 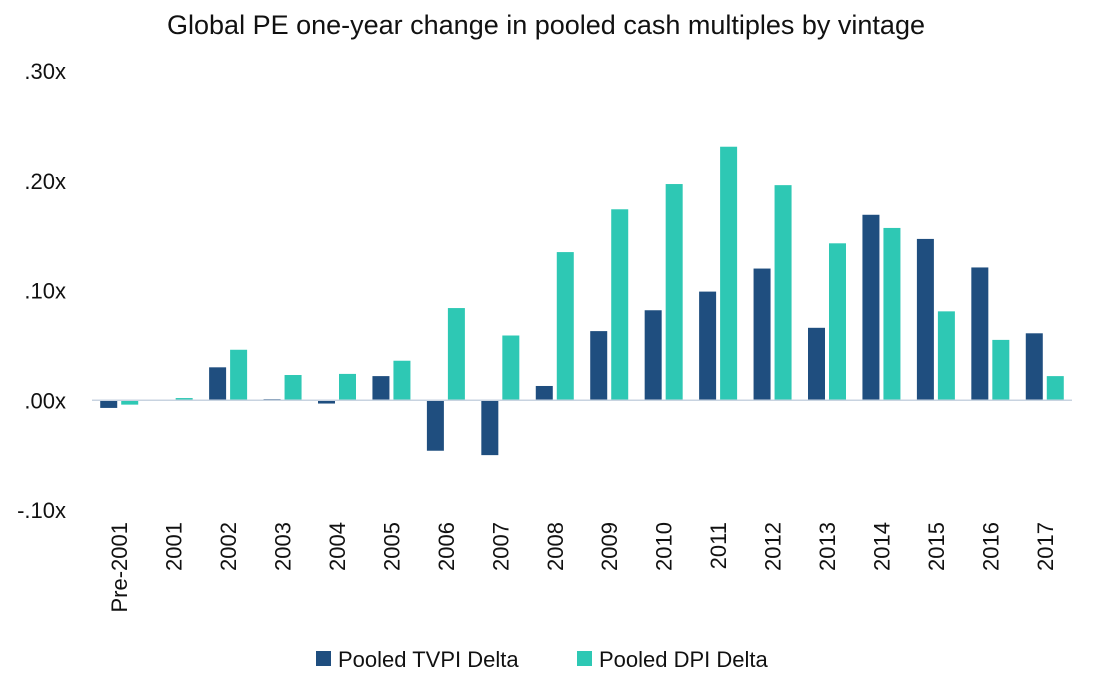 I want to click on dpi-bar-2001, so click(x=184, y=399).